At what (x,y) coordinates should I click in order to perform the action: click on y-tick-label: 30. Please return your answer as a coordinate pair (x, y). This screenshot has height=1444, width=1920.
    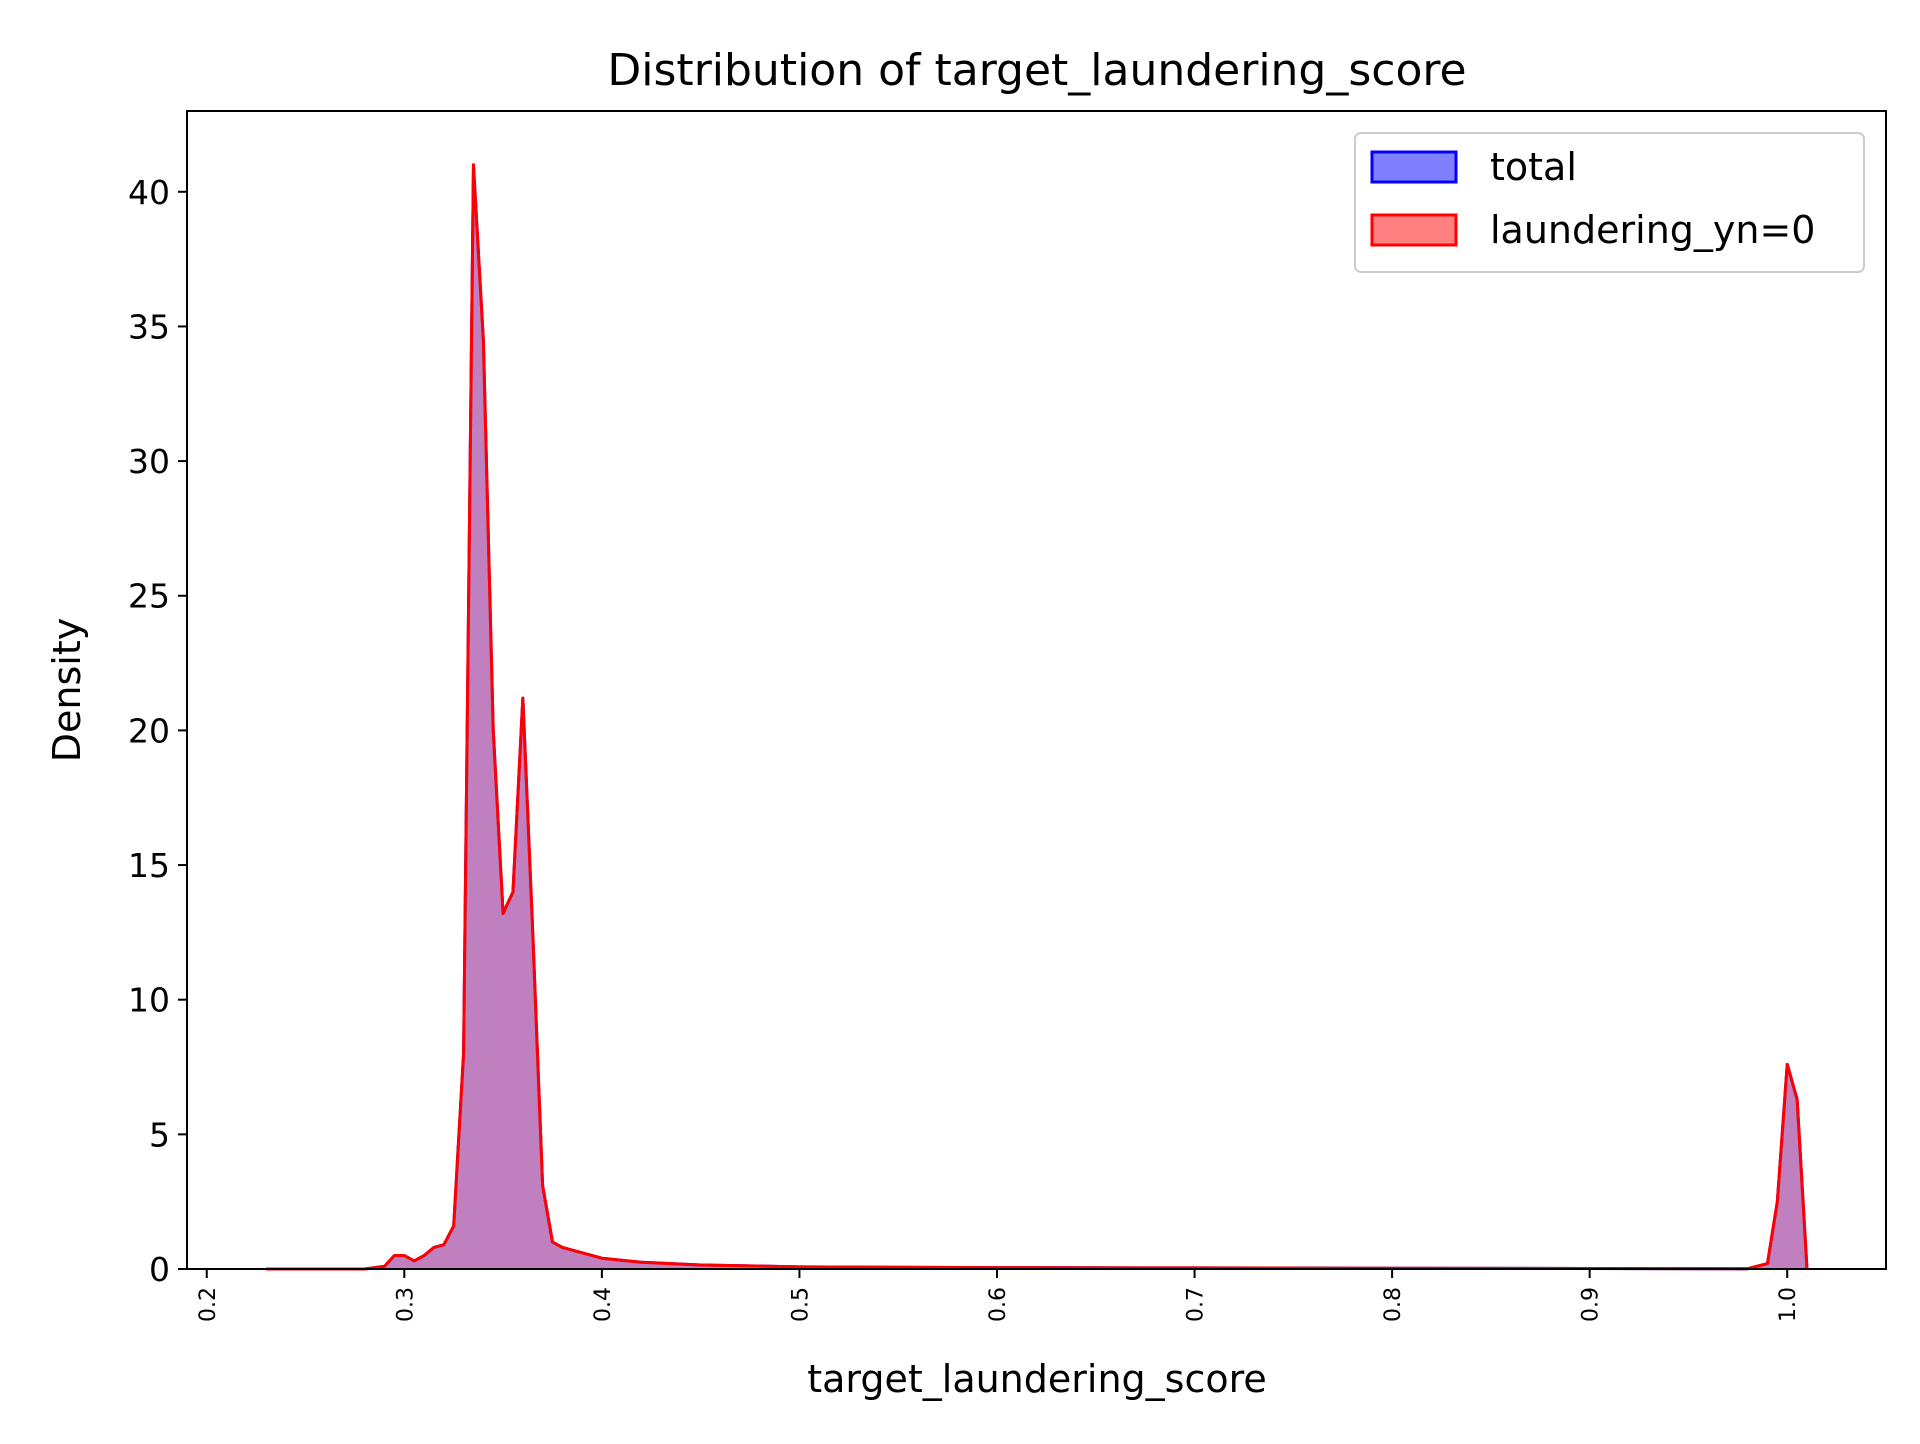
    Looking at the image, I should click on (149, 461).